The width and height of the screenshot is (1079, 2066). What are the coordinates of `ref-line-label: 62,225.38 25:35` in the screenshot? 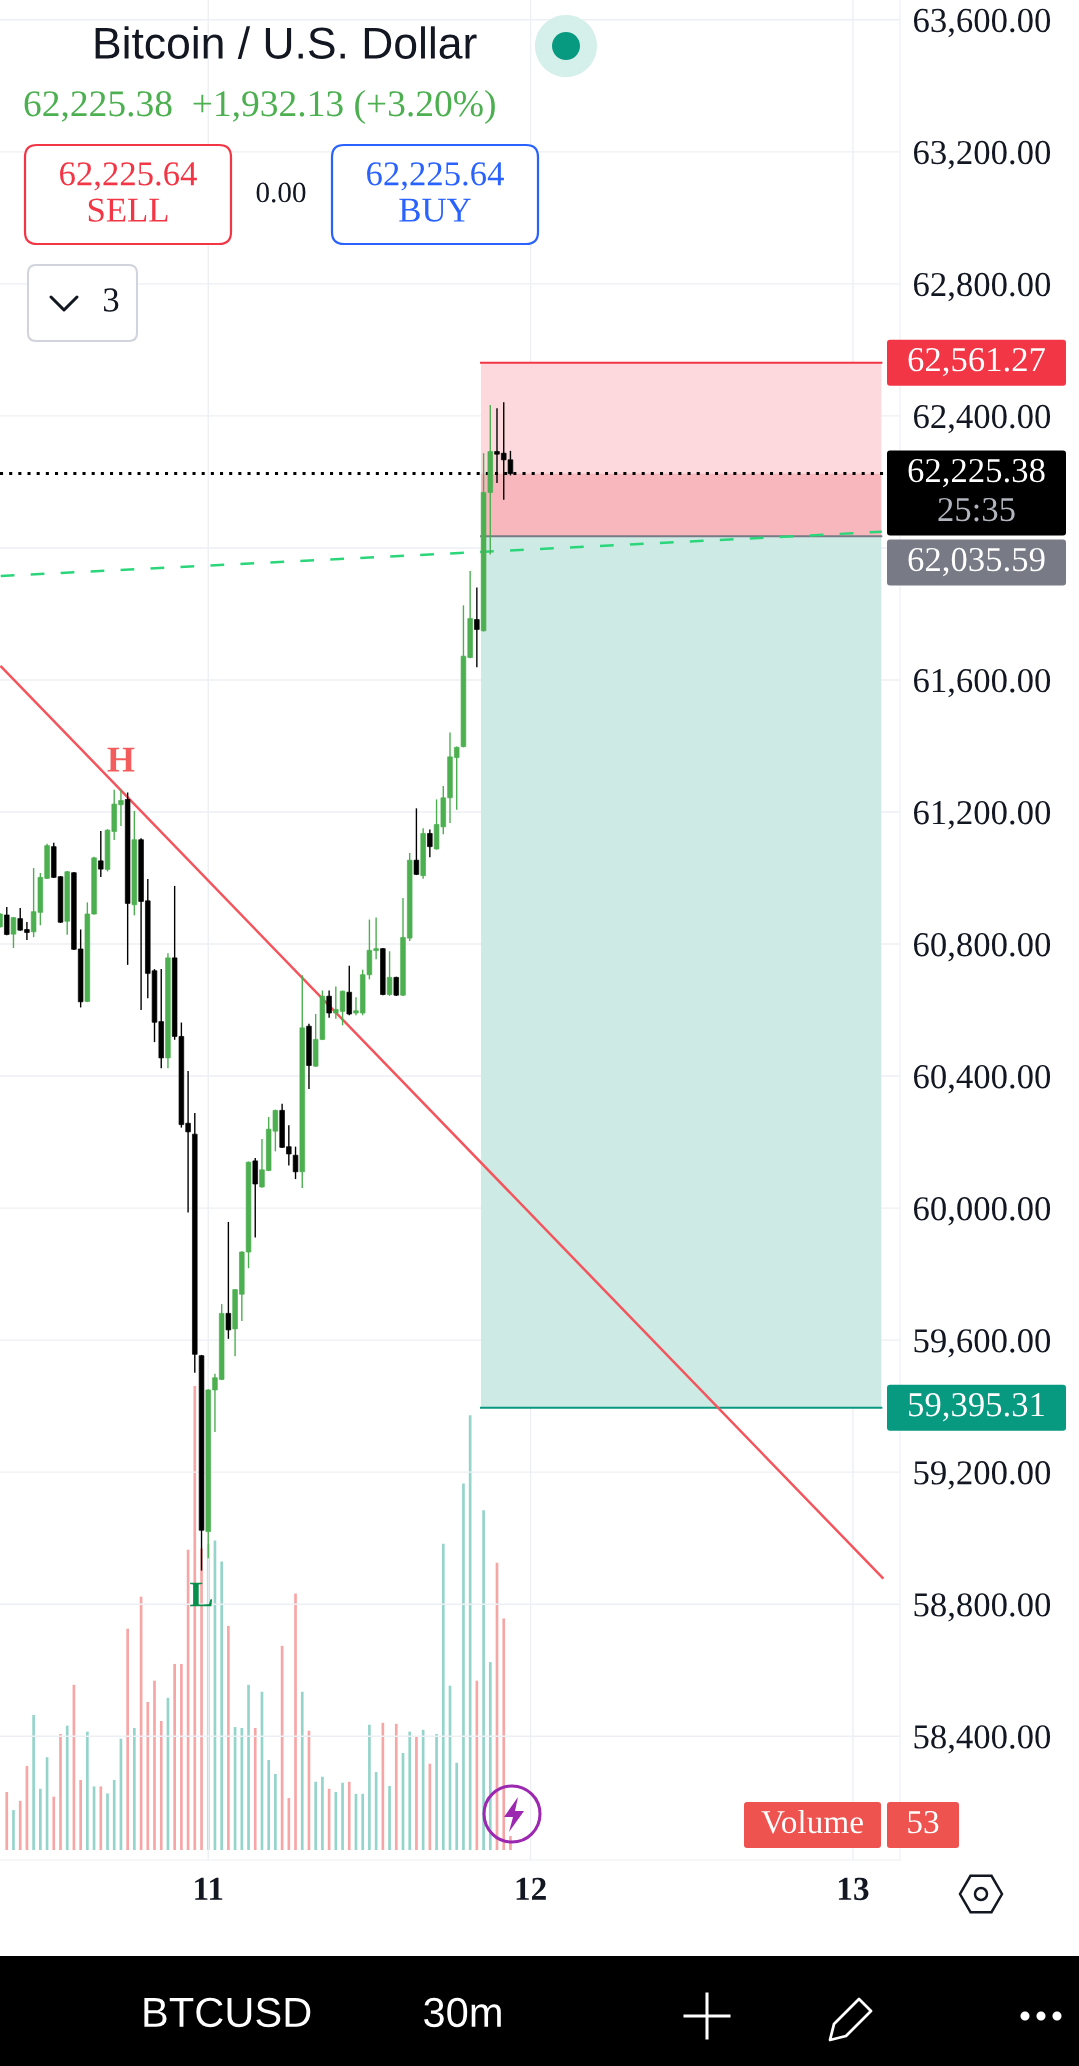 It's located at (976, 490).